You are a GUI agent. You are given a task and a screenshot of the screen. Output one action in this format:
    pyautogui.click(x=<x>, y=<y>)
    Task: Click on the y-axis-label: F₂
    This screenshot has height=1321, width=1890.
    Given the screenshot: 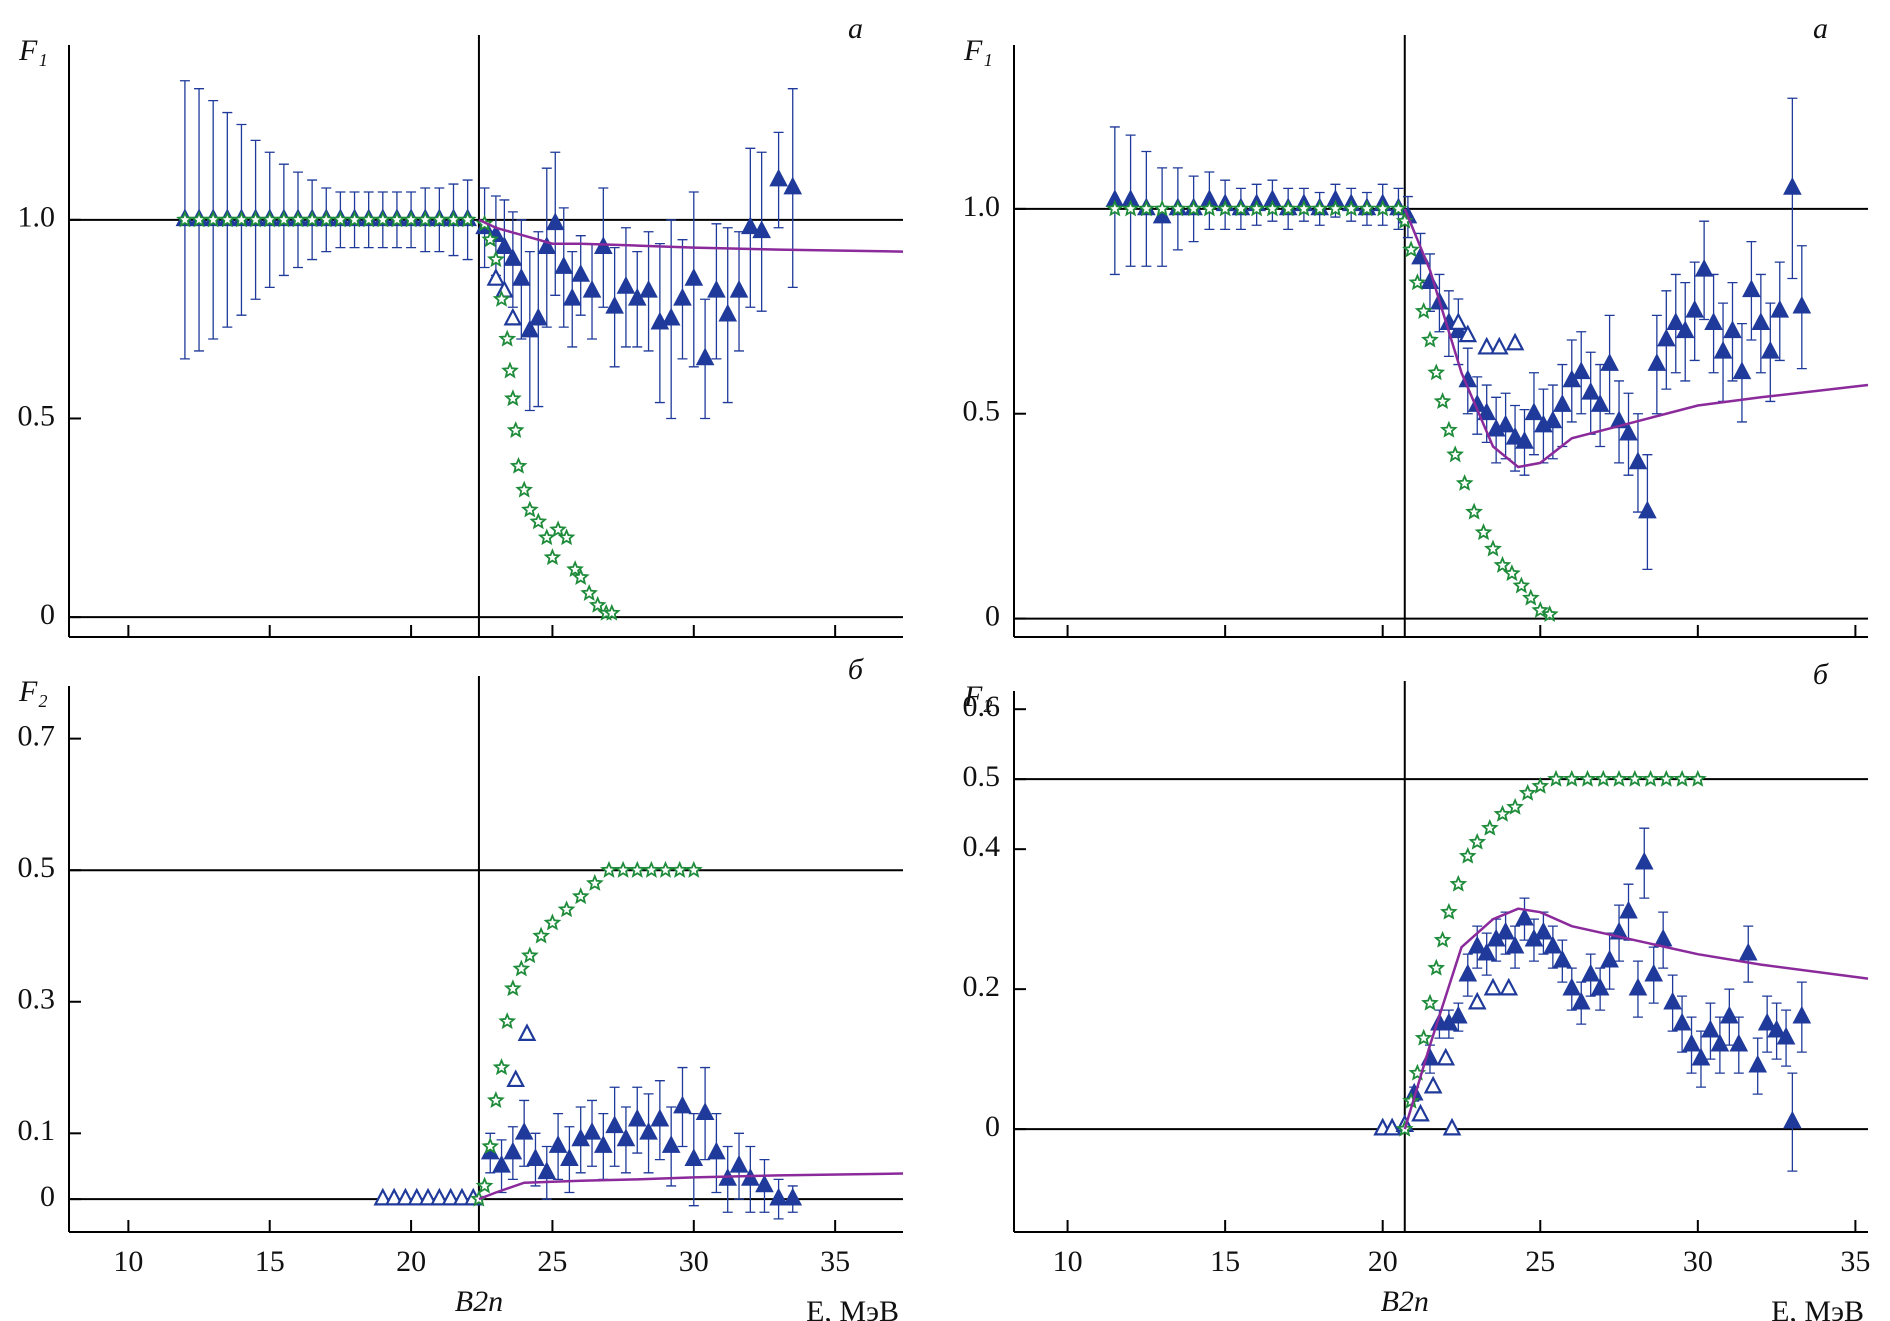 What is the action you would take?
    pyautogui.click(x=978, y=696)
    